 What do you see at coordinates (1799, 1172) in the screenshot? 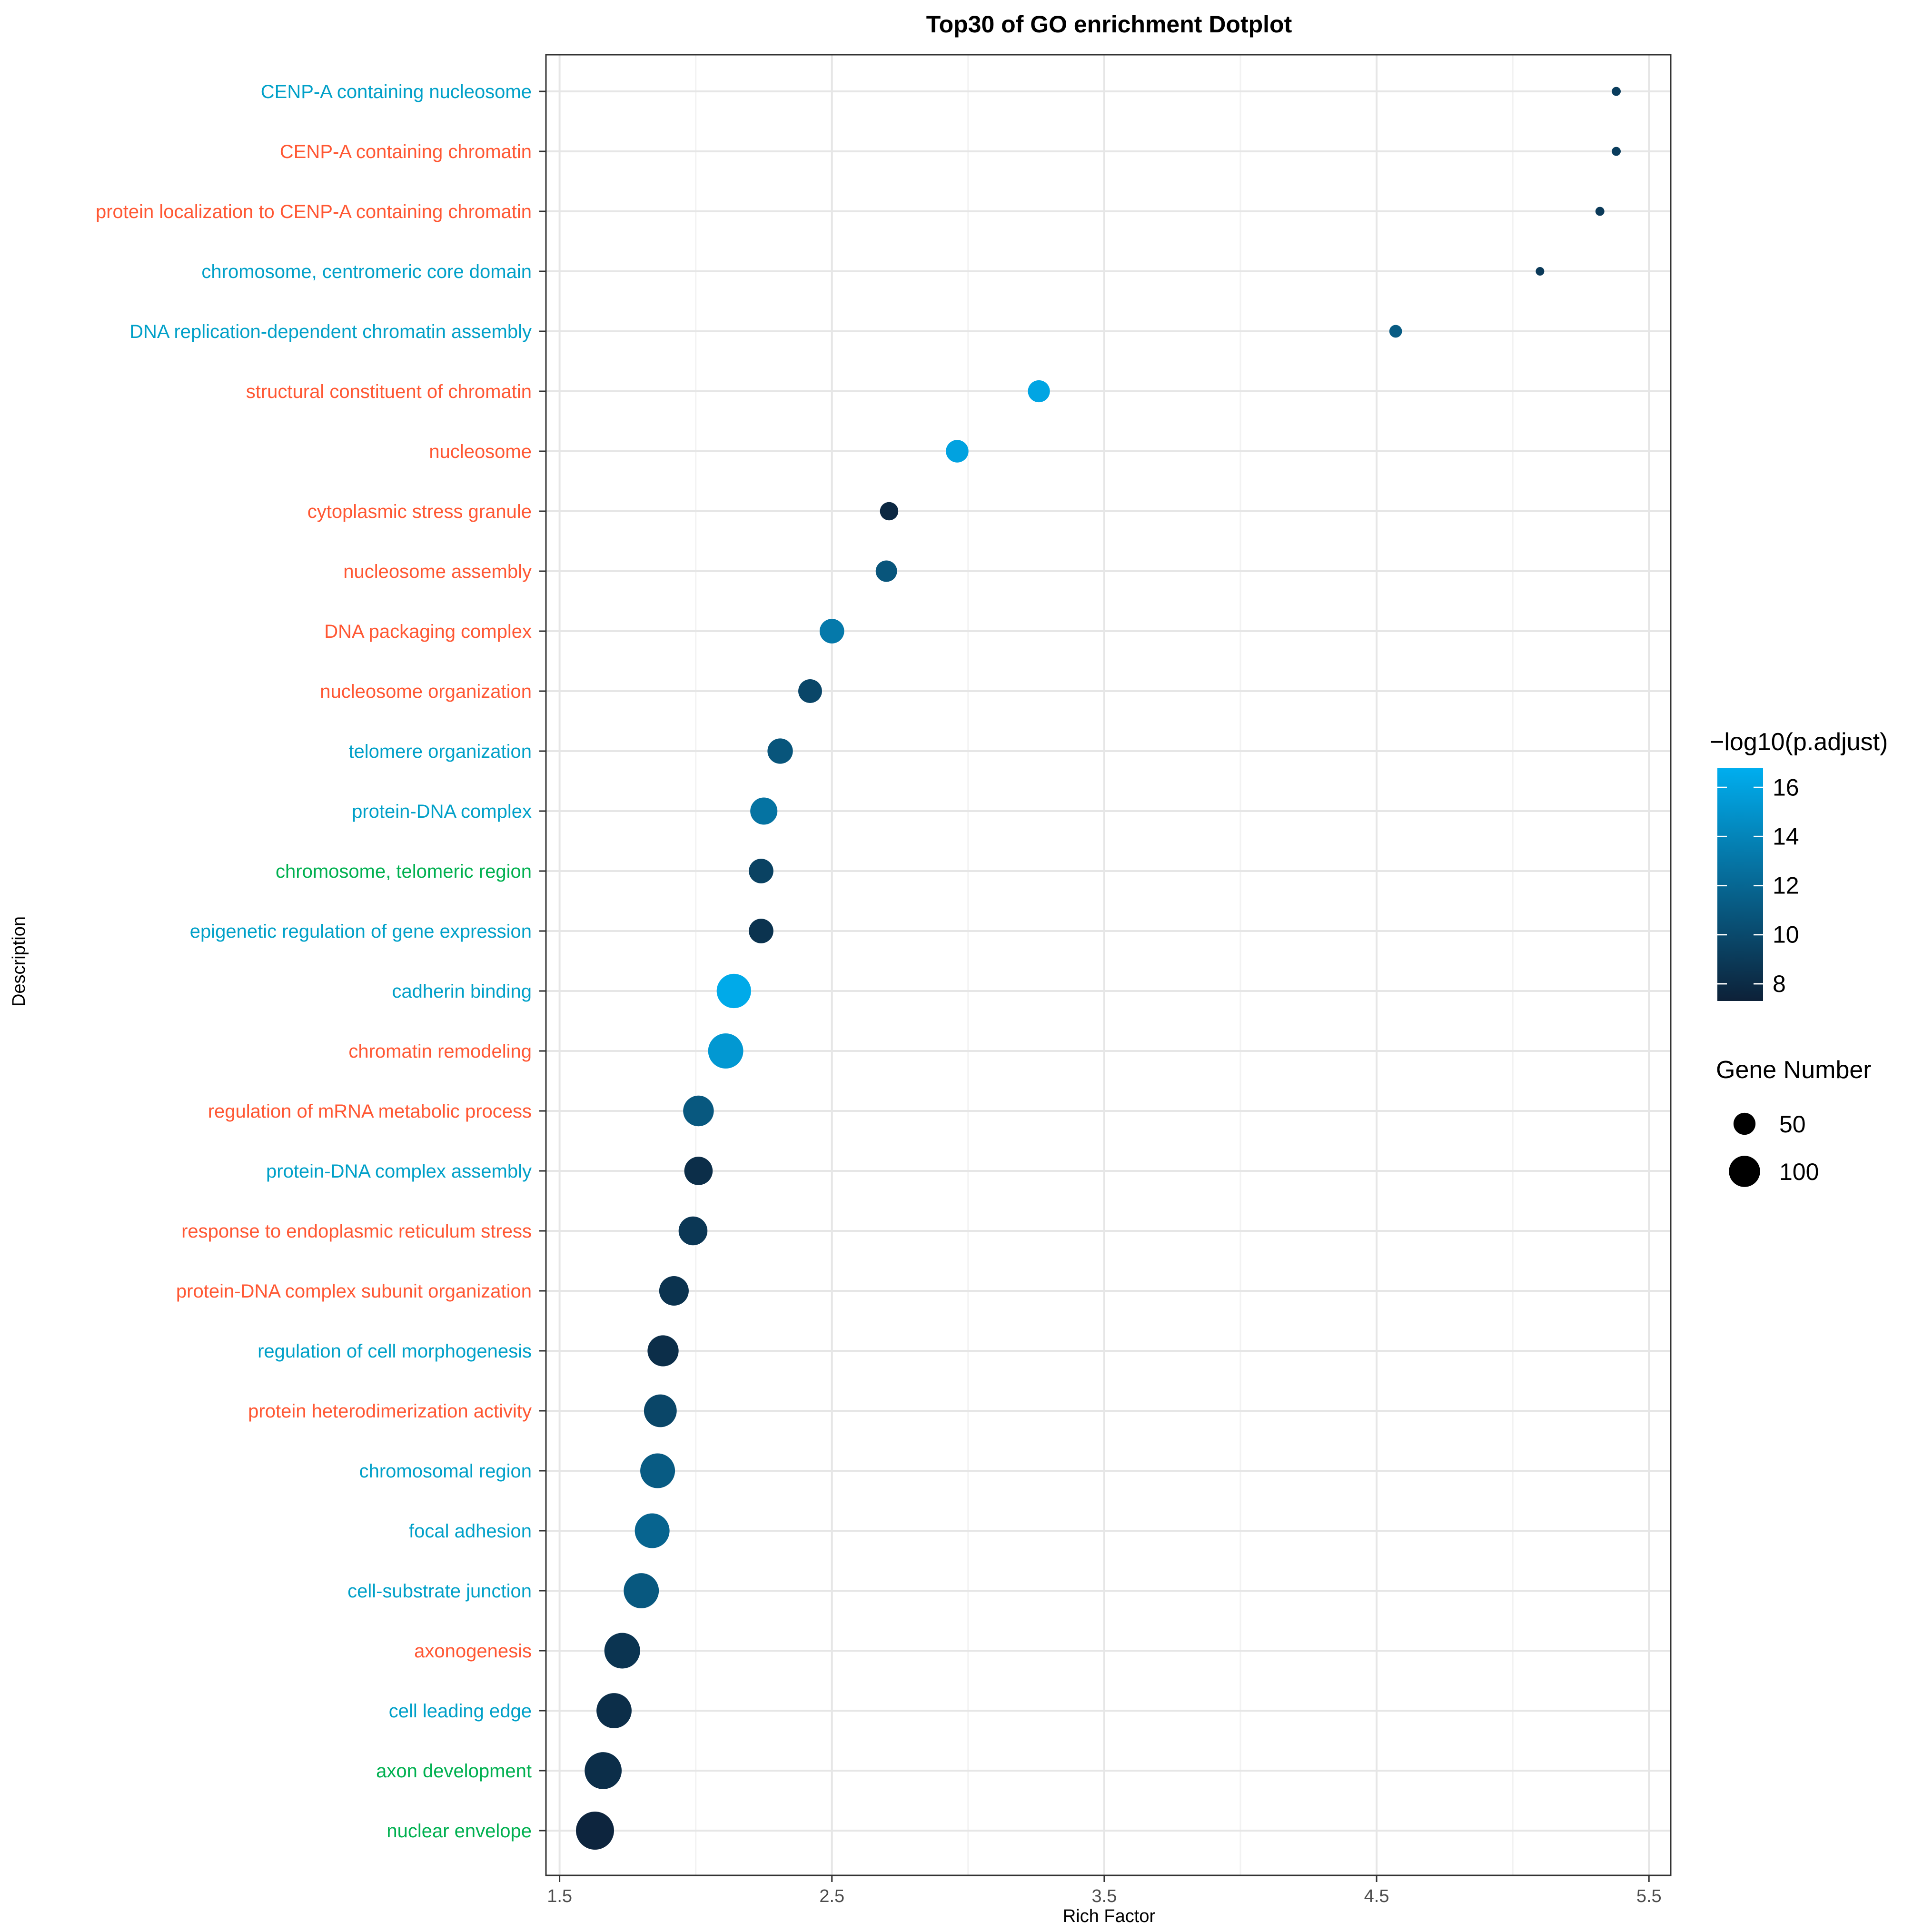
I see `size-legend-label: 100` at bounding box center [1799, 1172].